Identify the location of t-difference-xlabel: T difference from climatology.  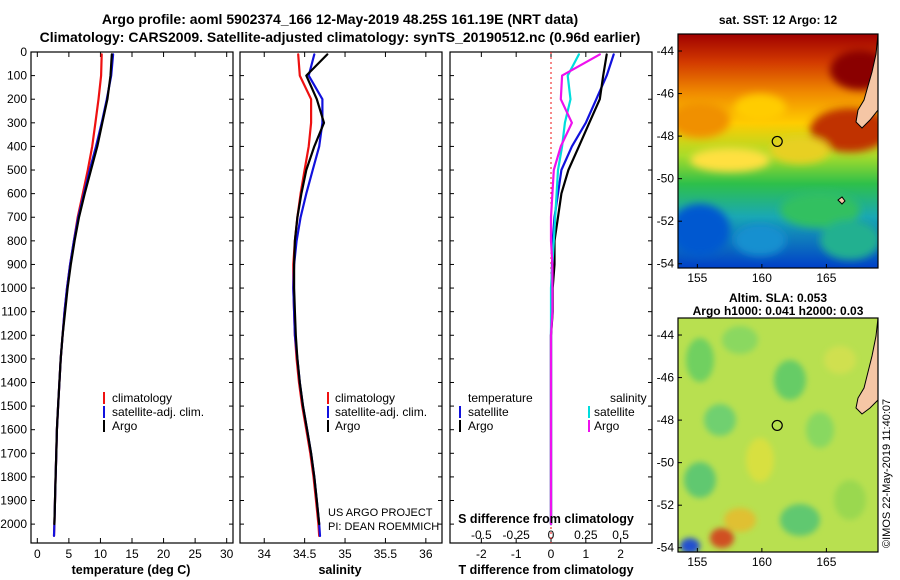
(545, 570).